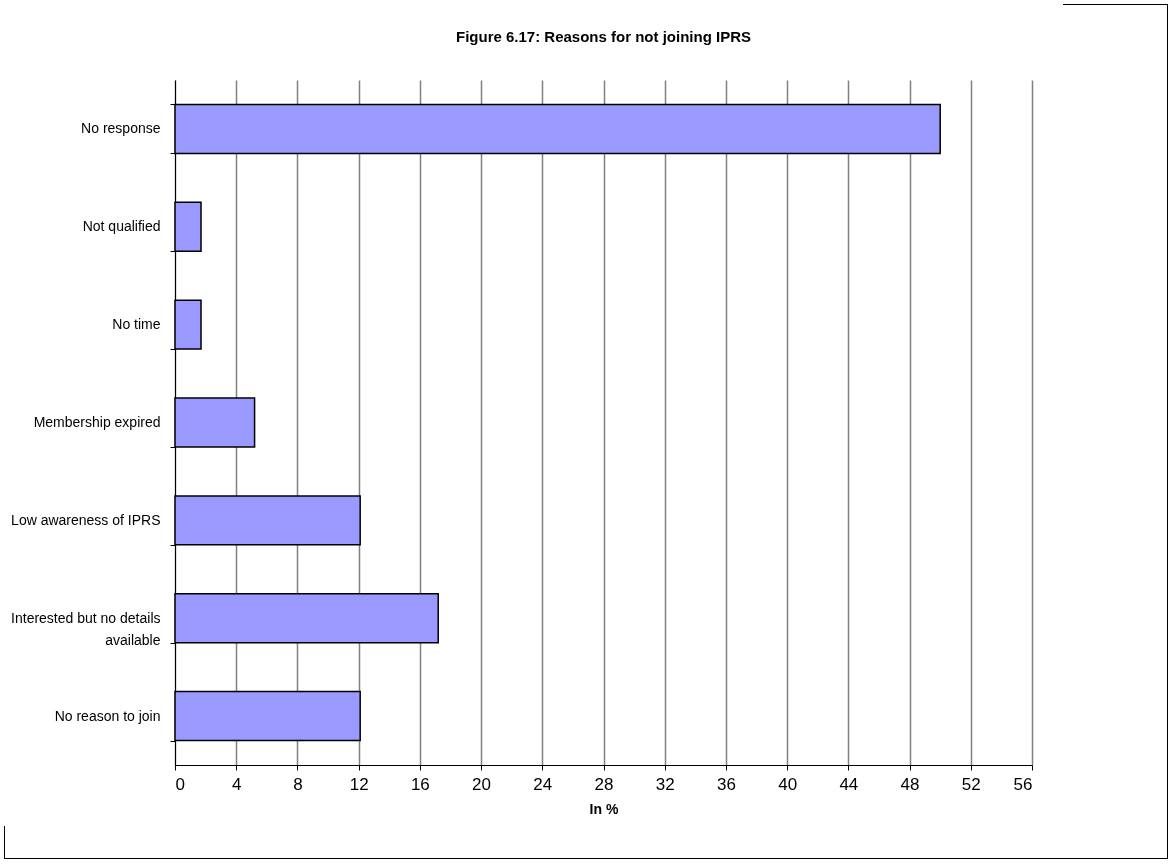 Image resolution: width=1174 pixels, height=865 pixels. Describe the element at coordinates (788, 784) in the screenshot. I see `x-tick-label: 40` at that location.